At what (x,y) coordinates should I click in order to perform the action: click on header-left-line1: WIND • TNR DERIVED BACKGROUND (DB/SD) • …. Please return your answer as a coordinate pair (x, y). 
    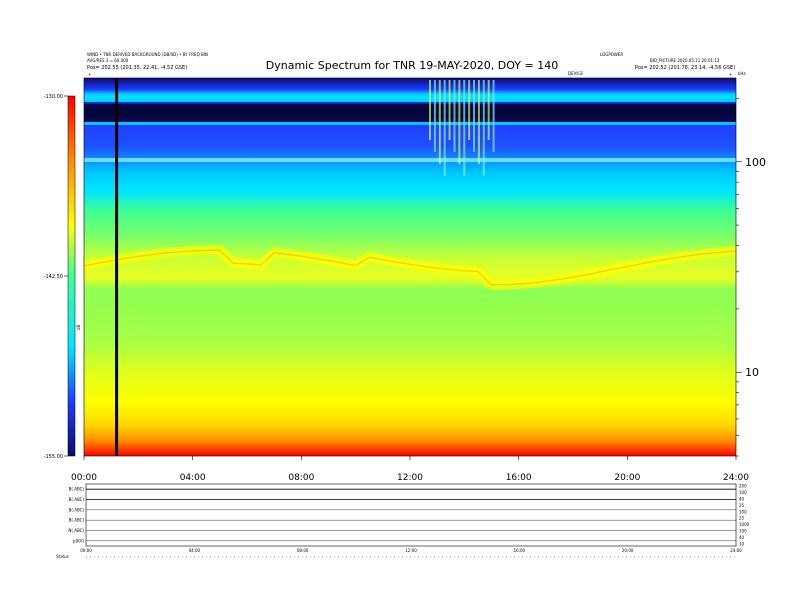
    Looking at the image, I should click on (147, 54).